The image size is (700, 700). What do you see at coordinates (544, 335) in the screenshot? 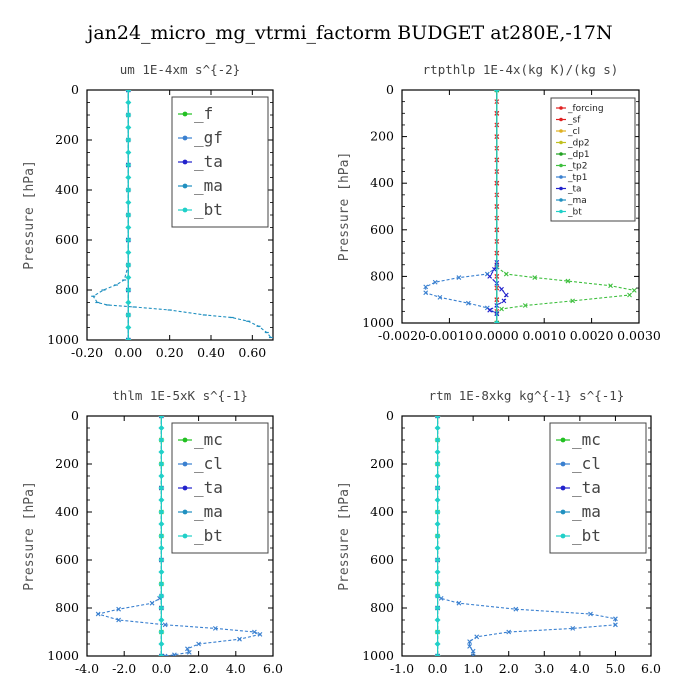
I see `x-tick-label: 0.0010` at bounding box center [544, 335].